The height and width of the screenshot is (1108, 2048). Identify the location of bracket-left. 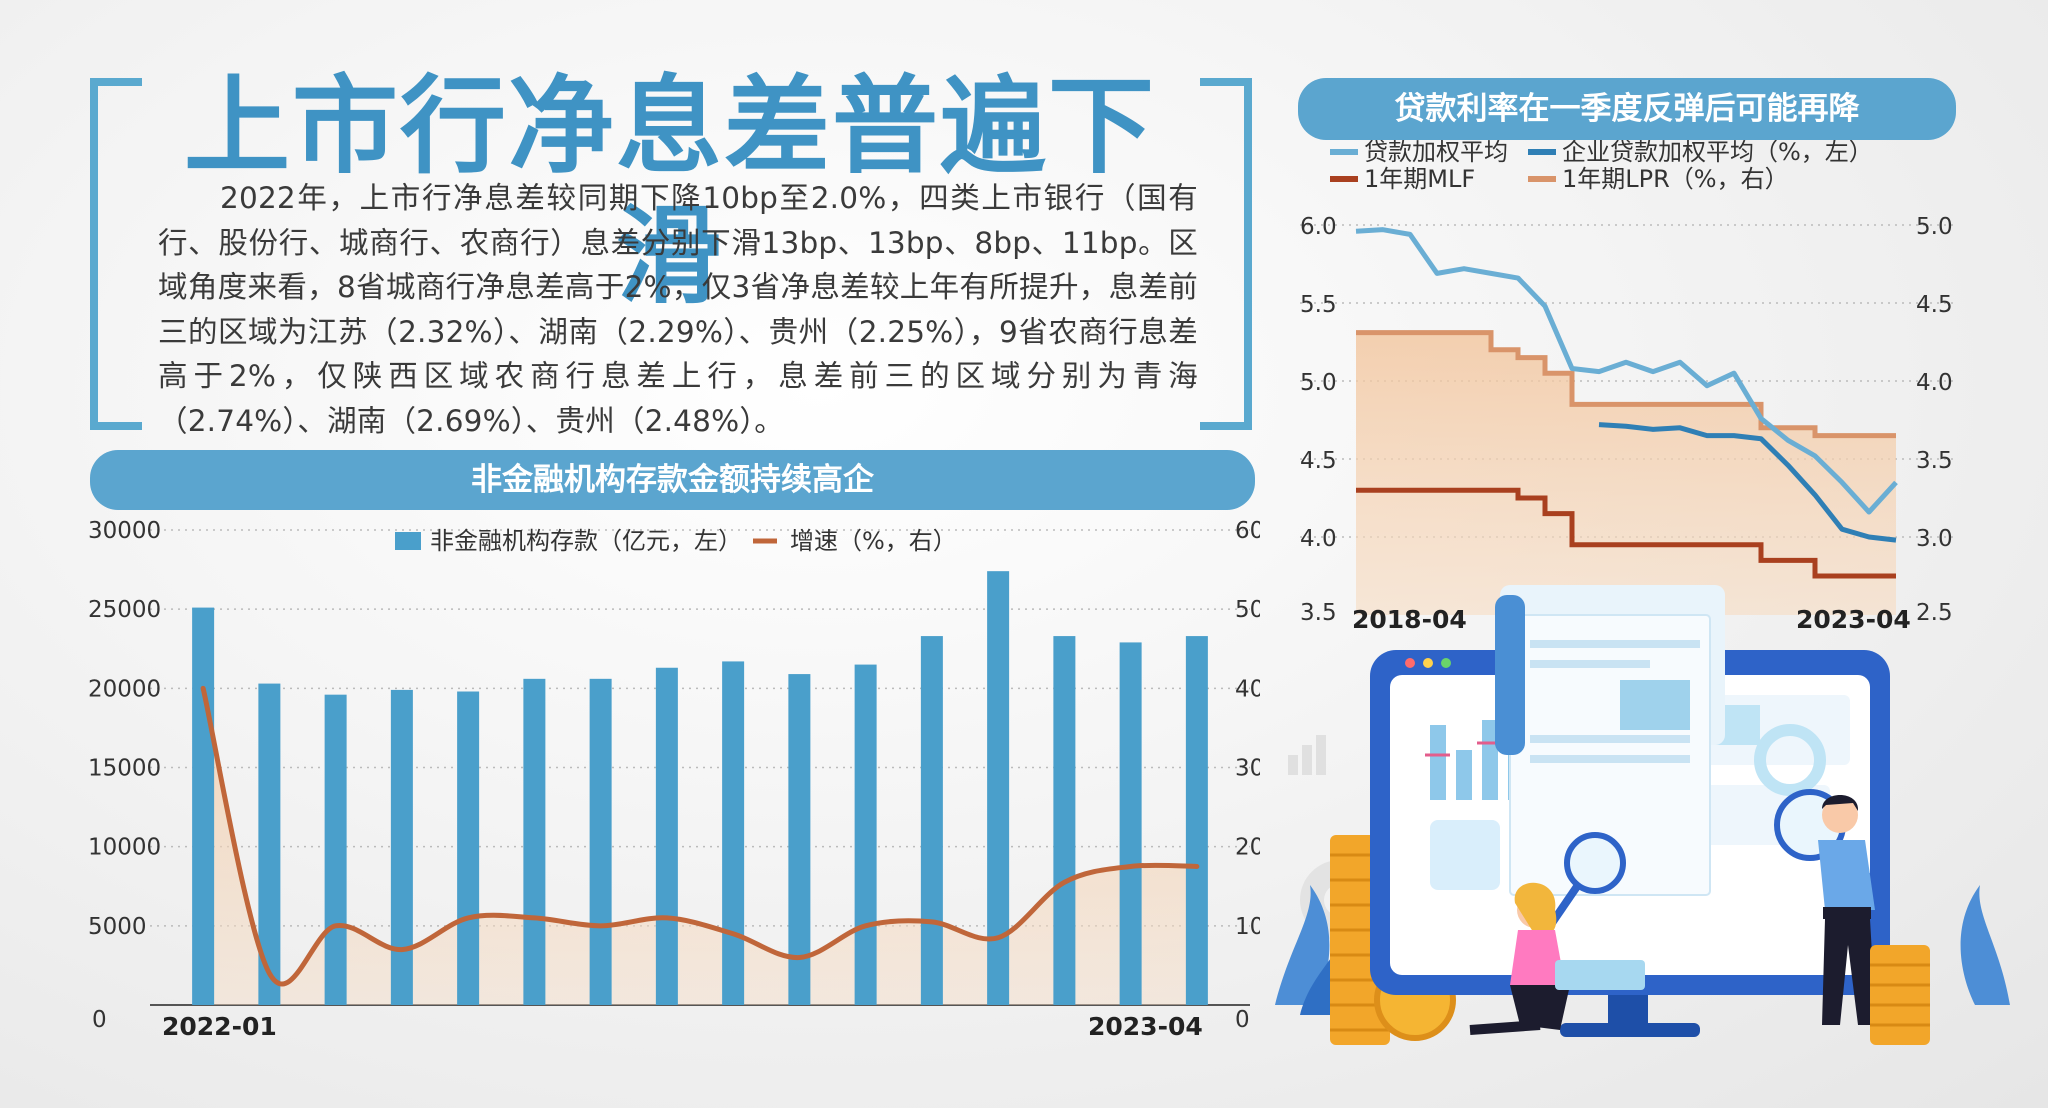
(116, 254).